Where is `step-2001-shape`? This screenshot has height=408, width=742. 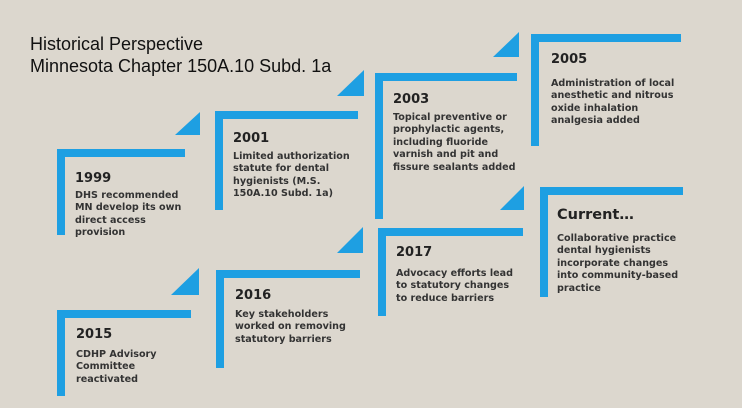 step-2001-shape is located at coordinates (289, 140).